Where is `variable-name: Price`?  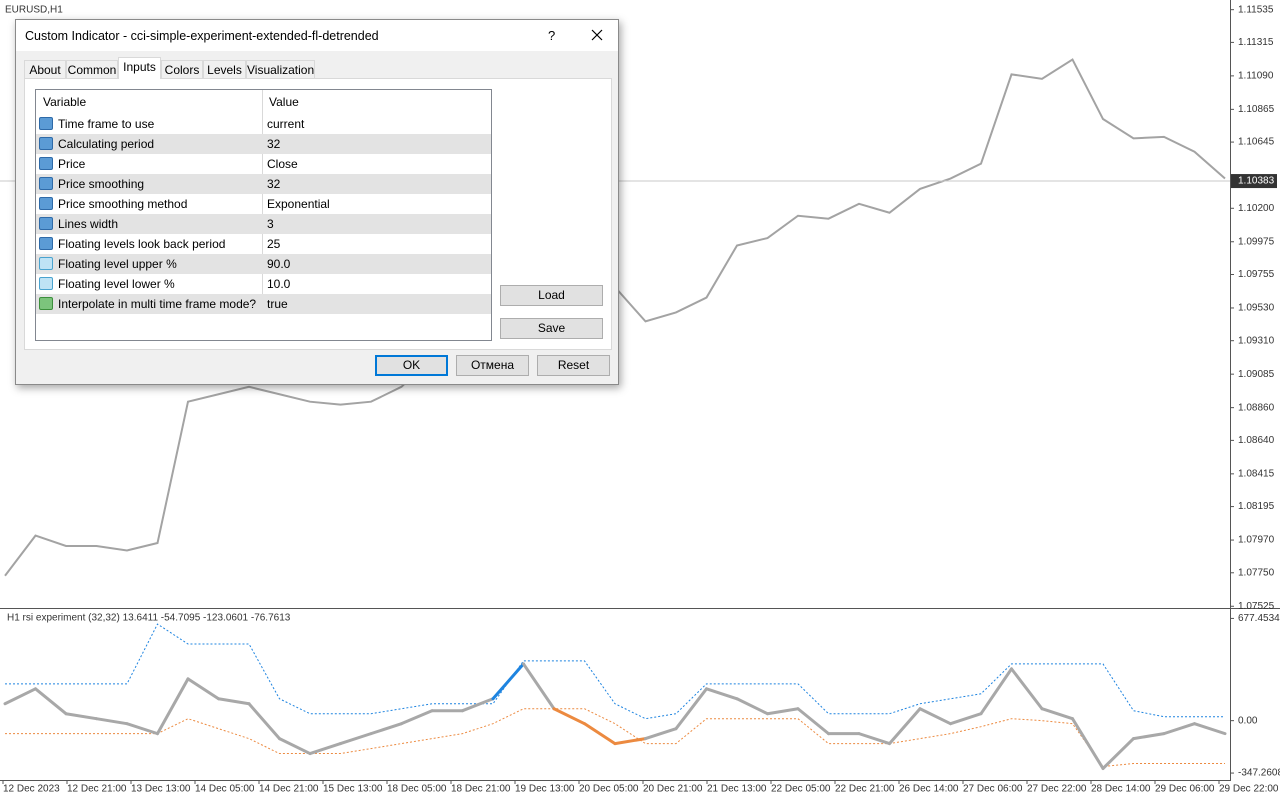 variable-name: Price is located at coordinates (72, 164).